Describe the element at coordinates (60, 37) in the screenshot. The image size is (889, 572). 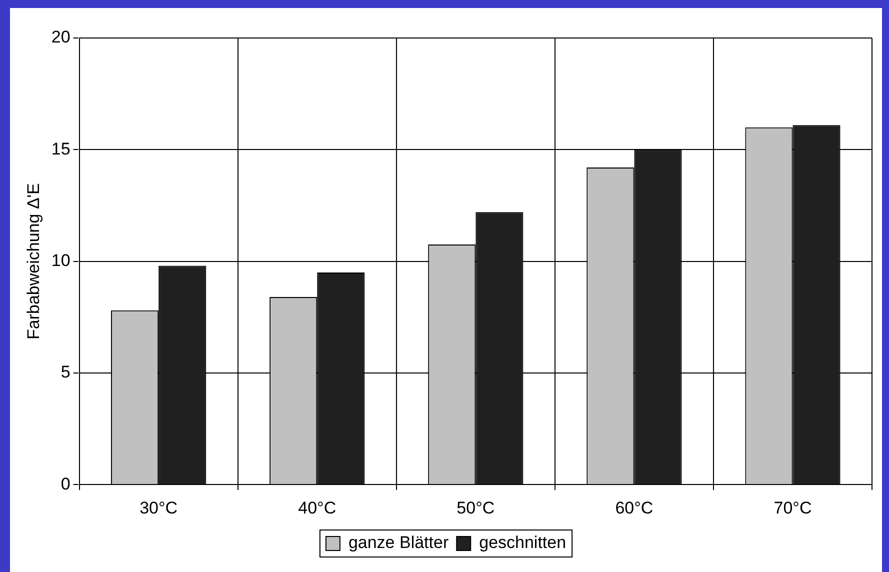
I see `y-tick-label: 20` at that location.